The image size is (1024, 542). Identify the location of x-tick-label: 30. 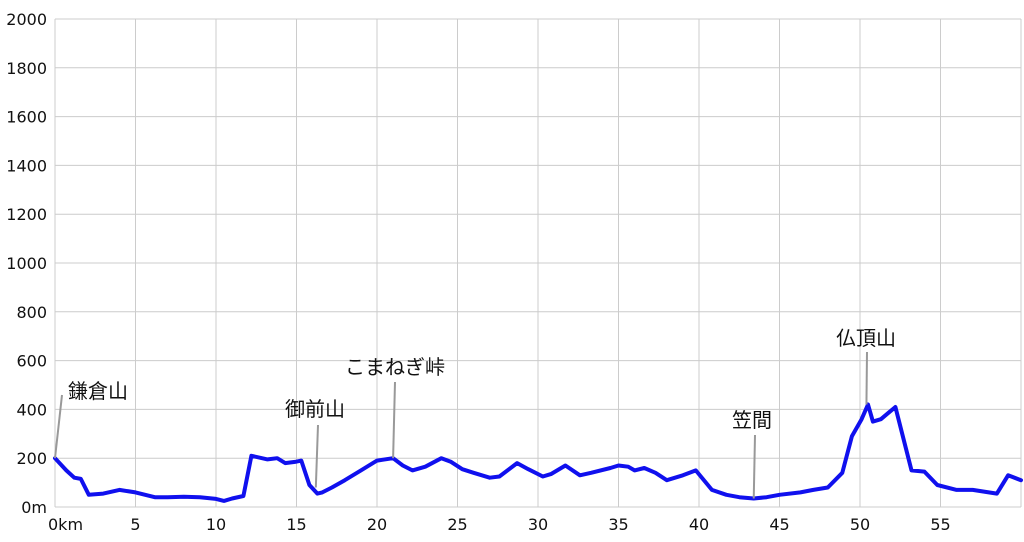
(538, 524).